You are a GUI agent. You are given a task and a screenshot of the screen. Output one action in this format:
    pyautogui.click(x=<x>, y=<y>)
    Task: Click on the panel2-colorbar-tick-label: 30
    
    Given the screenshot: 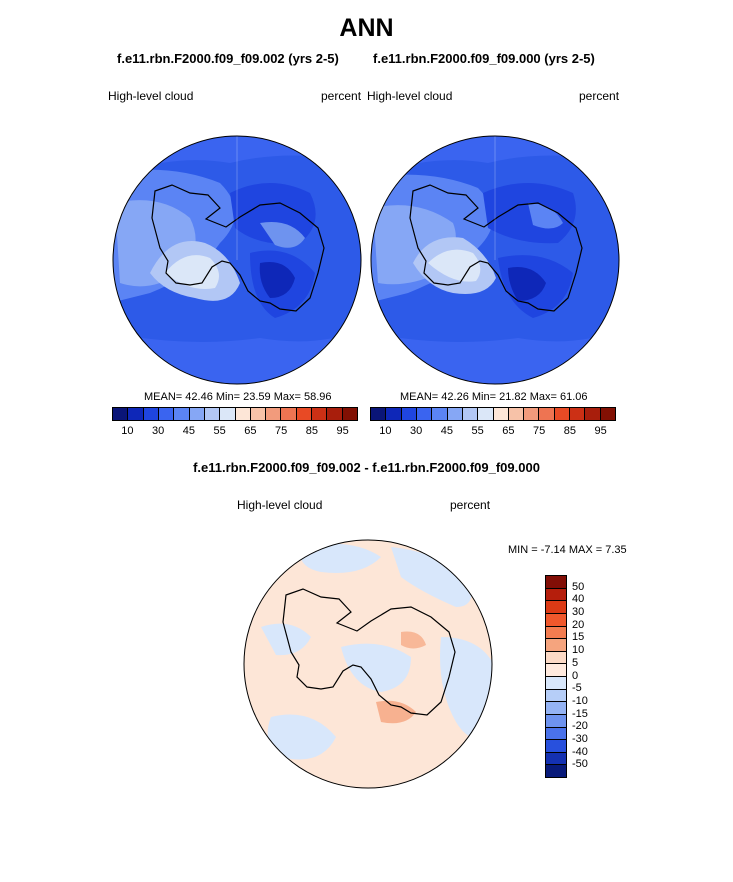 What is the action you would take?
    pyautogui.click(x=416, y=431)
    